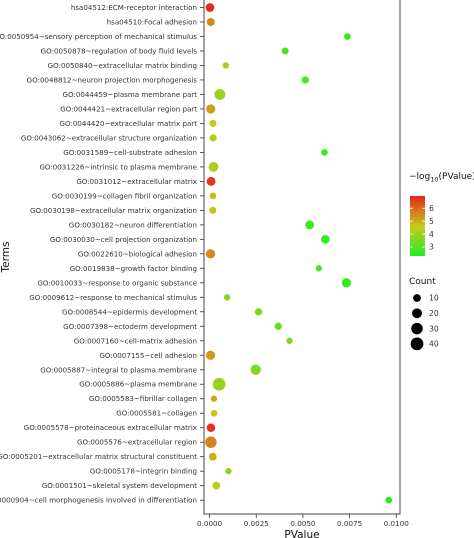  I want to click on term-label: GO:0007160~cell-matrix adhesion, so click(135, 340).